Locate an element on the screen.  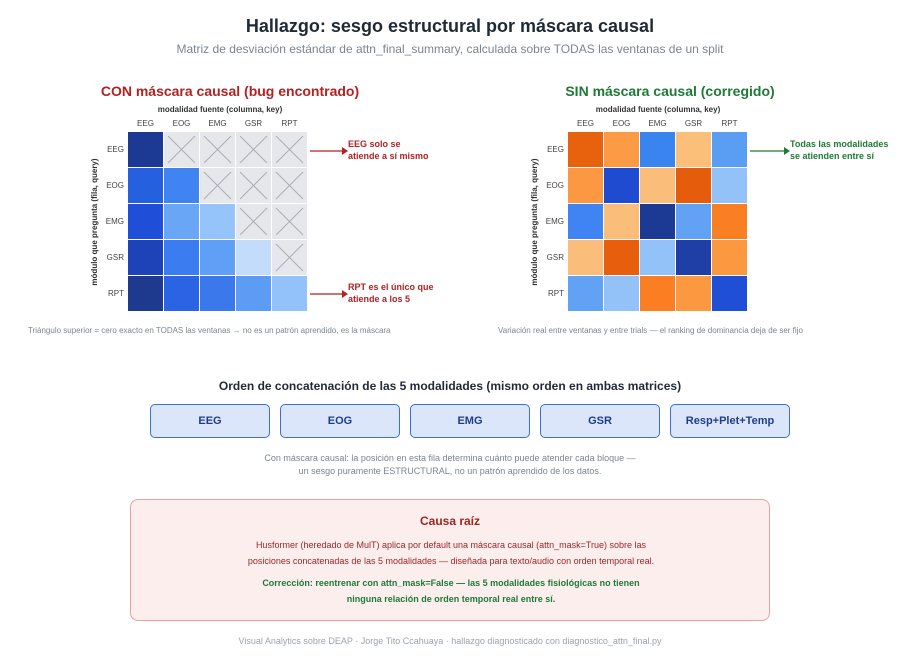
left-annotation-bottom: RPT es el único que atiende a los 5 is located at coordinates (391, 293).